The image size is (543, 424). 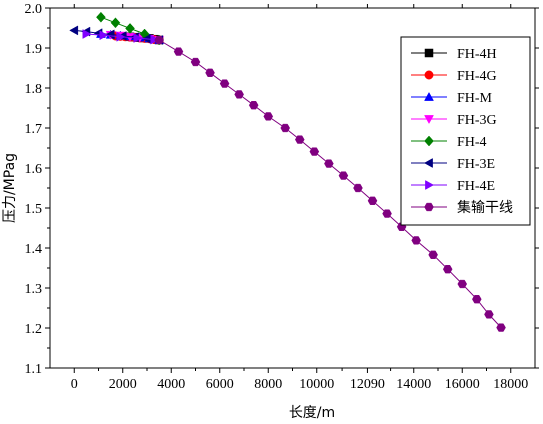 What do you see at coordinates (454, 54) in the screenshot?
I see `legend-entry: FH-4H` at bounding box center [454, 54].